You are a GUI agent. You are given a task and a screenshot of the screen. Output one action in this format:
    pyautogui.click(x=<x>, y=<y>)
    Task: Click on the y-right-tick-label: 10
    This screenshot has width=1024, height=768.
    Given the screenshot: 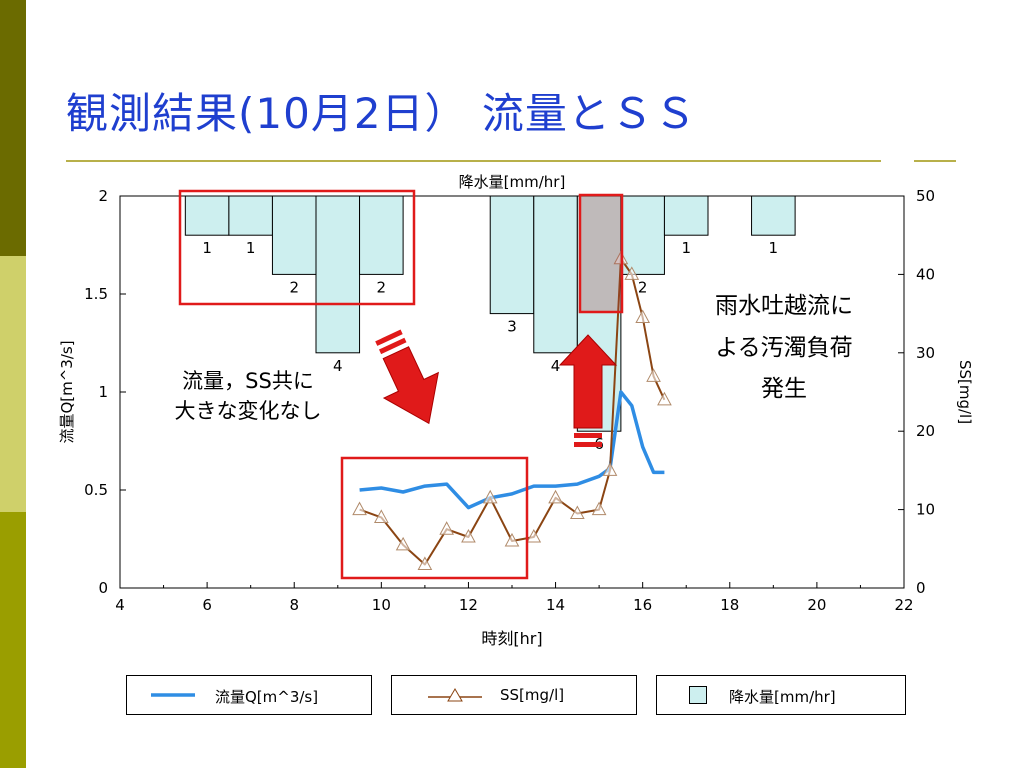 What is the action you would take?
    pyautogui.click(x=925, y=510)
    